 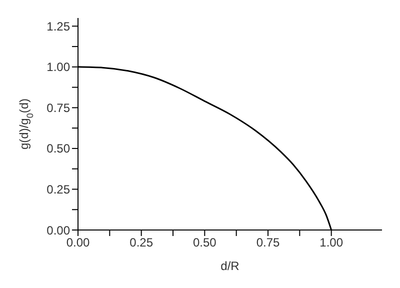 What do you see at coordinates (58, 26) in the screenshot?
I see `y-tick-label: 1.25` at bounding box center [58, 26].